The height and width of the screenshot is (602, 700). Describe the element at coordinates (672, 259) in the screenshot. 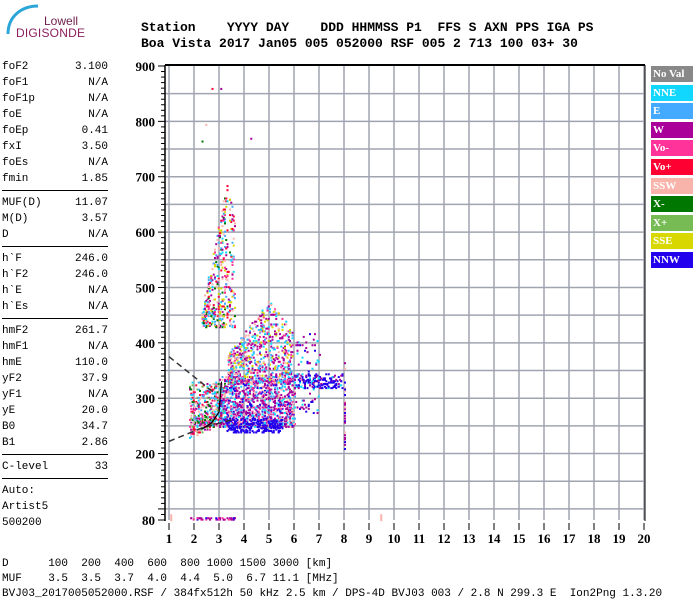

I see `legend-item-nnw: NNW` at that location.